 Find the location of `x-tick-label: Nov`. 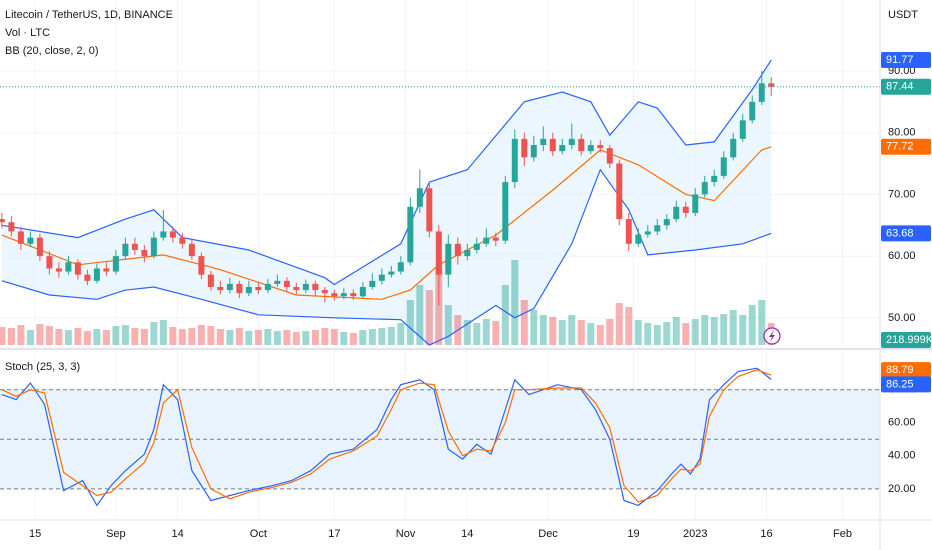

x-tick-label: Nov is located at coordinates (406, 534).